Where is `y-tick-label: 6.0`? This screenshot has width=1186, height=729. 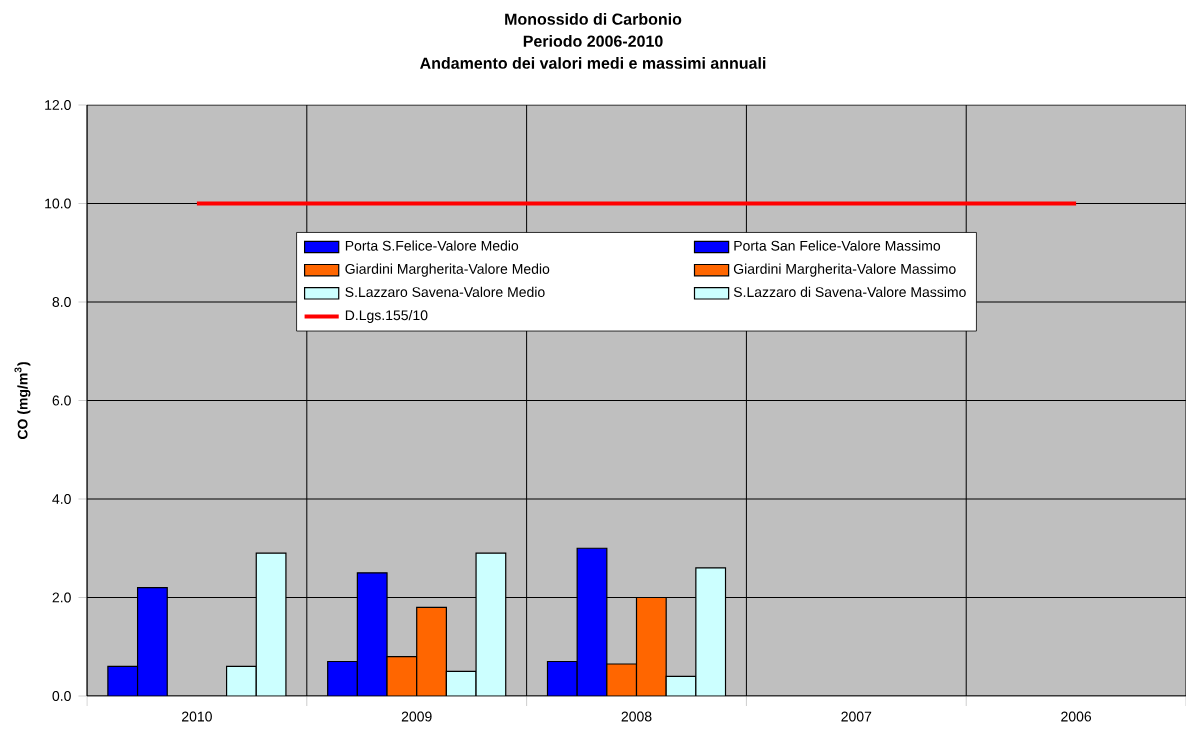
y-tick-label: 6.0 is located at coordinates (61, 400).